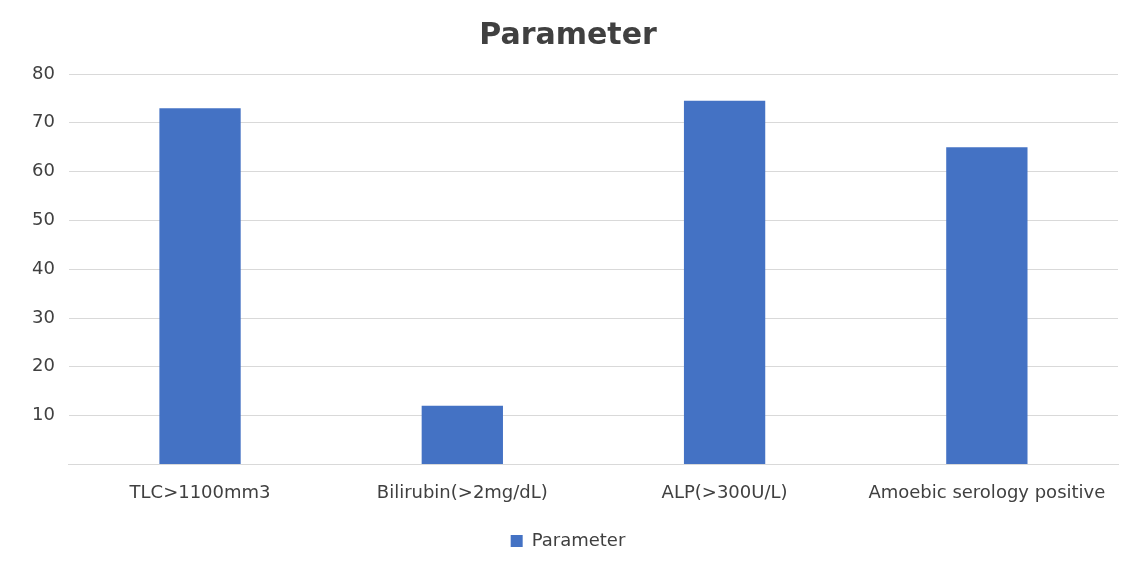  I want to click on y-tick-label: 30, so click(43, 316).